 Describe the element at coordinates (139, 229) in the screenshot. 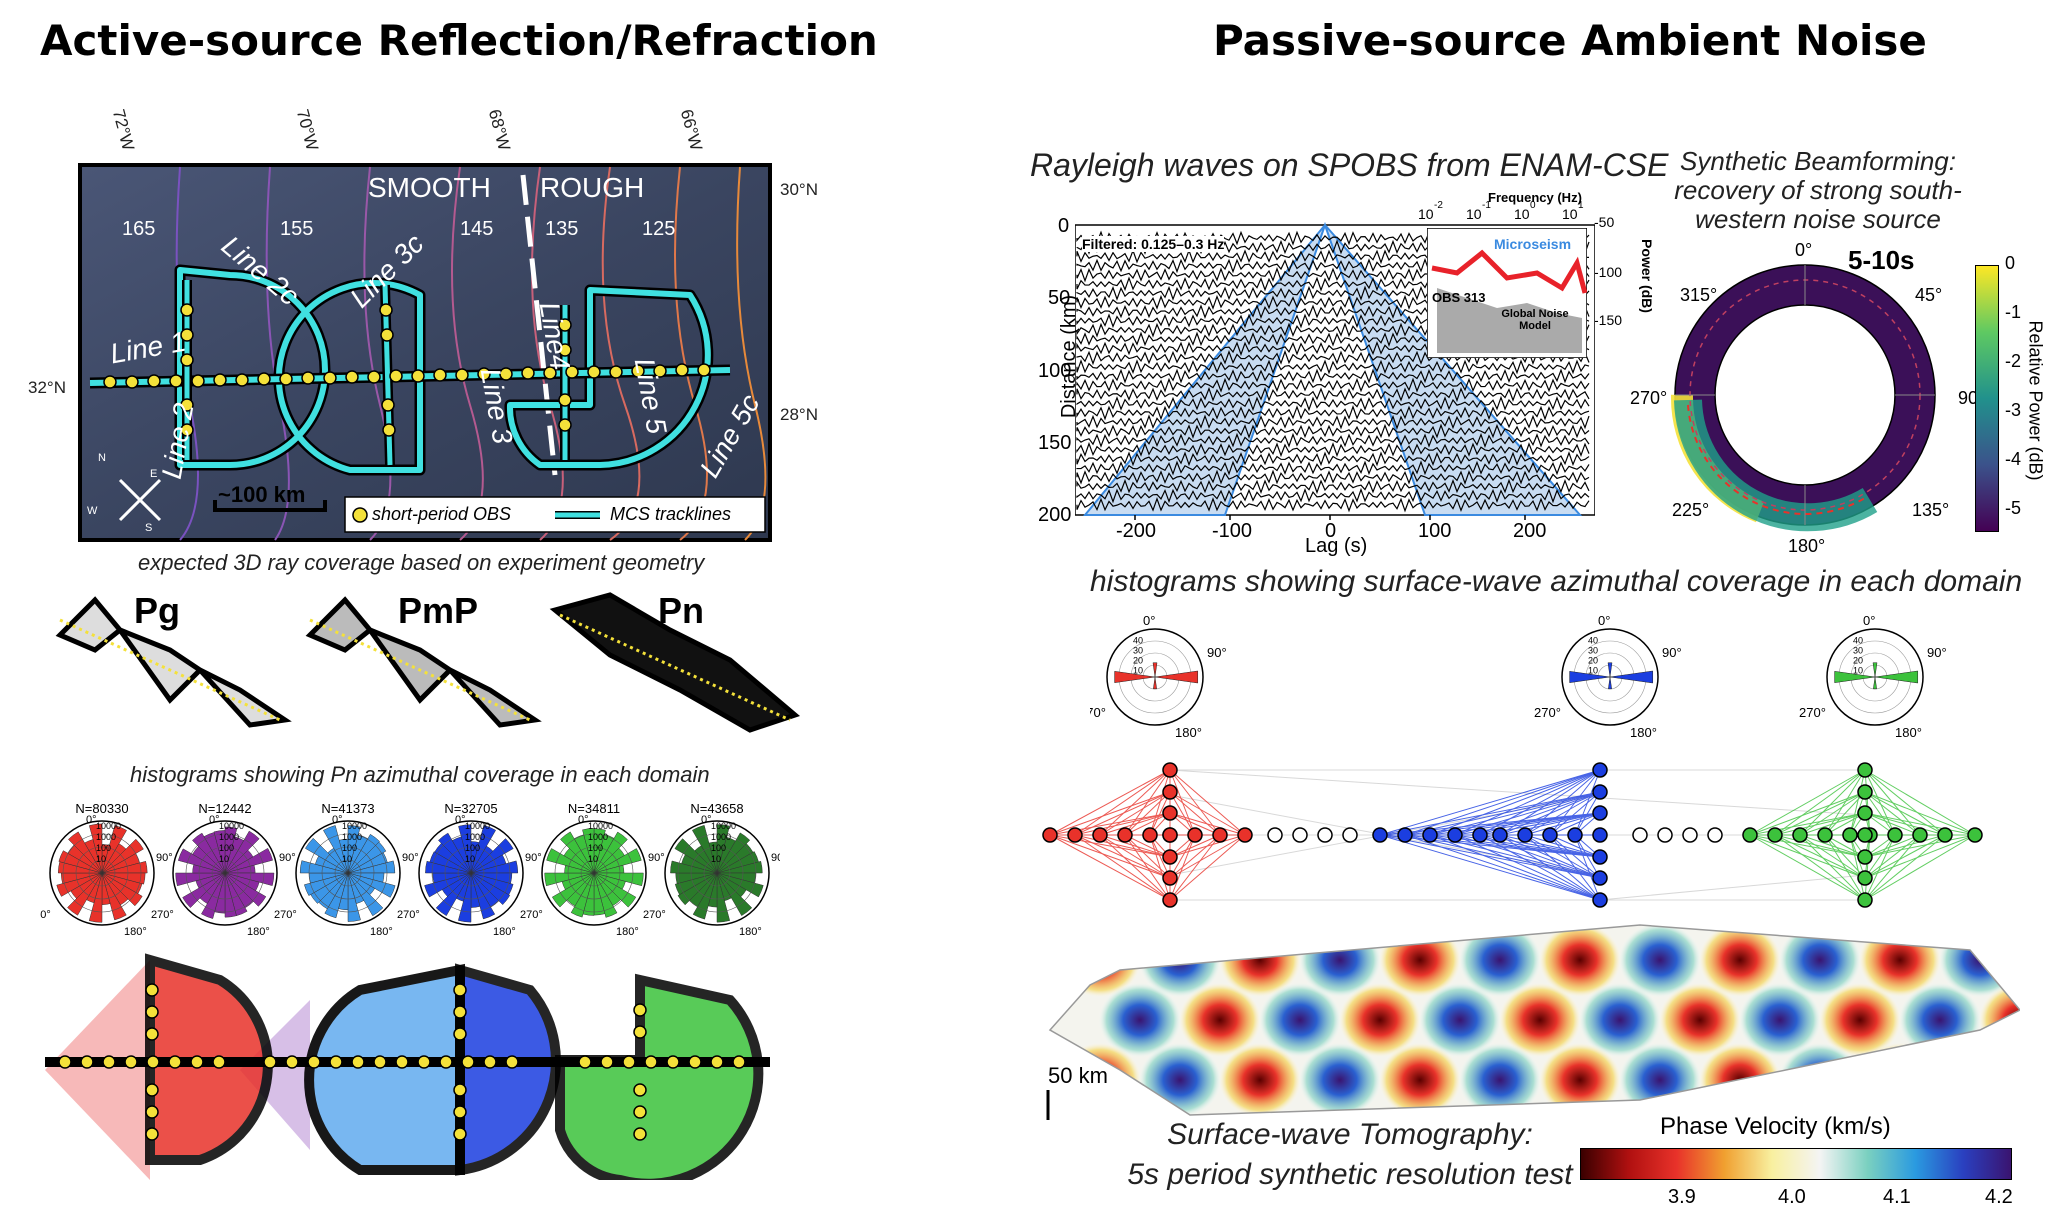

I see `age-165: 165` at that location.